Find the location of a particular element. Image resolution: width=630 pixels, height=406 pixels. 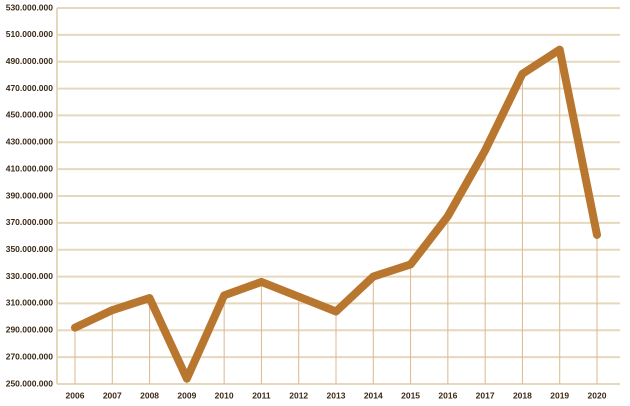

y-tick-label: 510.000.000 is located at coordinates (30, 34).